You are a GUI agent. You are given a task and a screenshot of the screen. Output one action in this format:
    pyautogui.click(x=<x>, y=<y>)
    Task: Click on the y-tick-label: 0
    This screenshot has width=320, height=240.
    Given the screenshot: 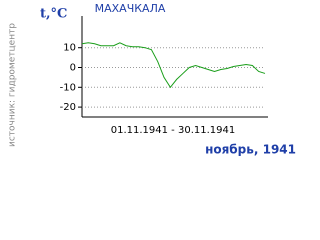 What is the action you would take?
    pyautogui.click(x=73, y=68)
    